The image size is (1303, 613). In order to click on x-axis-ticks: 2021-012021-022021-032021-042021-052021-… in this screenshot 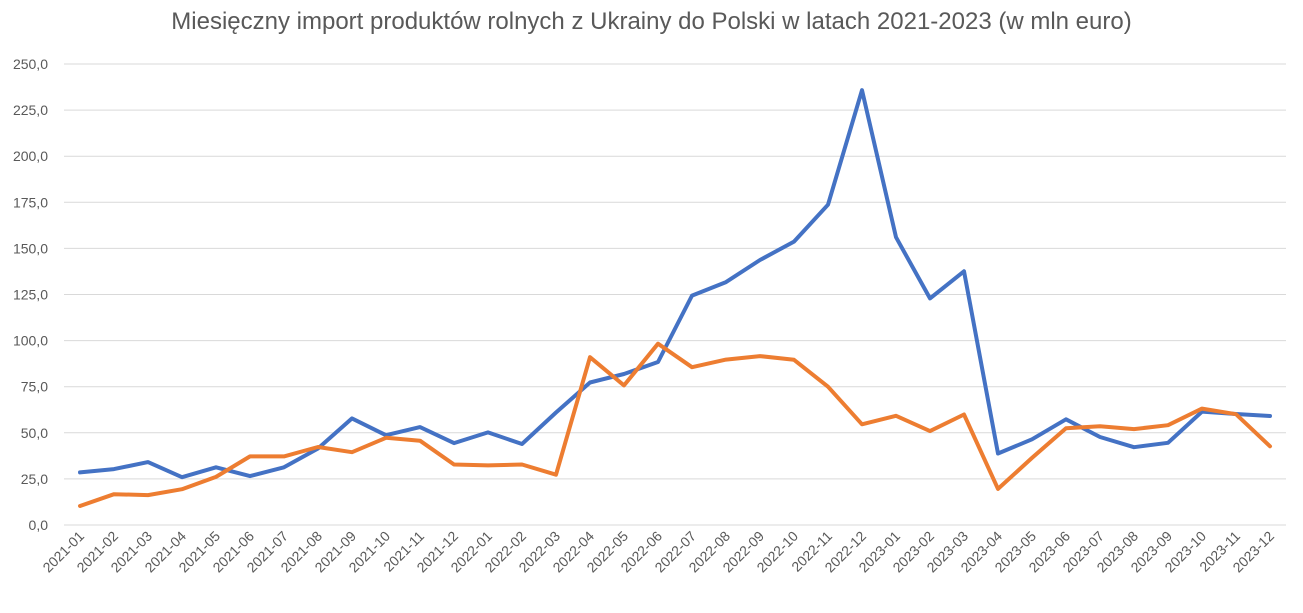, I will do `click(658, 552)`.